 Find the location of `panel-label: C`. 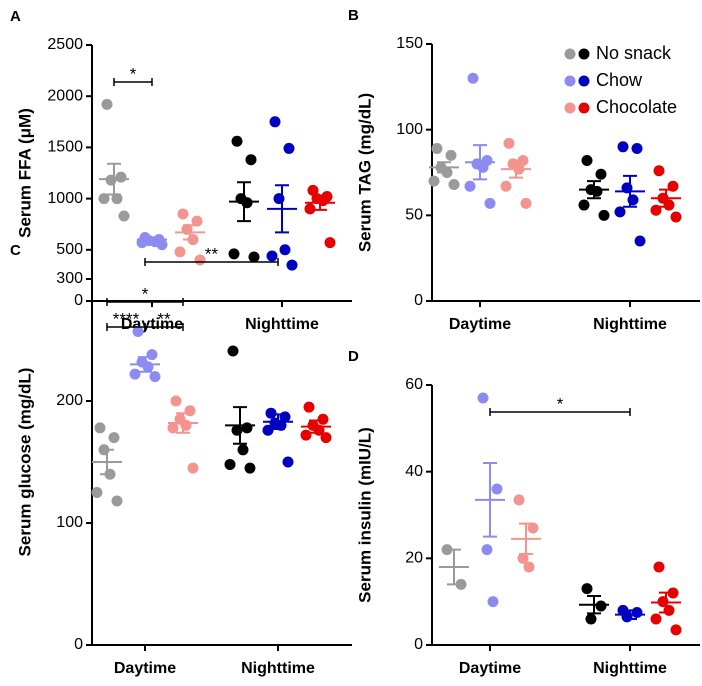

panel-label: C is located at coordinates (15, 250).